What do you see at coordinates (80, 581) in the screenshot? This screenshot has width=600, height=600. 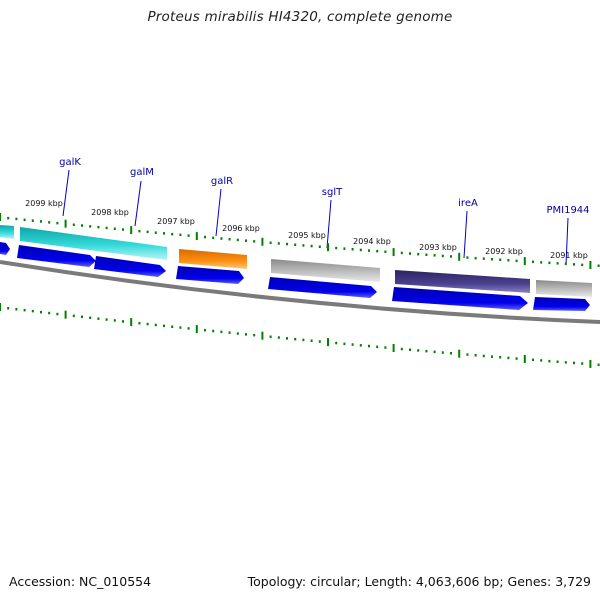 I see `accession-text: Accession: NC_010554` at bounding box center [80, 581].